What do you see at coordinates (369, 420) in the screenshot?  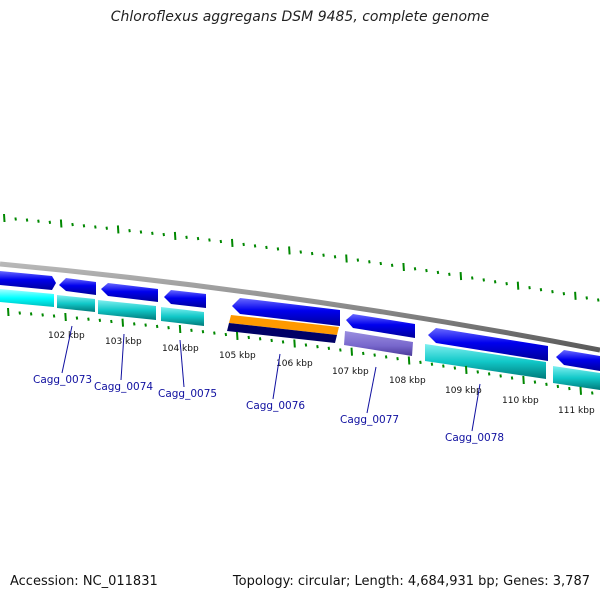 I see `gene-label: Cagg_0077` at bounding box center [369, 420].